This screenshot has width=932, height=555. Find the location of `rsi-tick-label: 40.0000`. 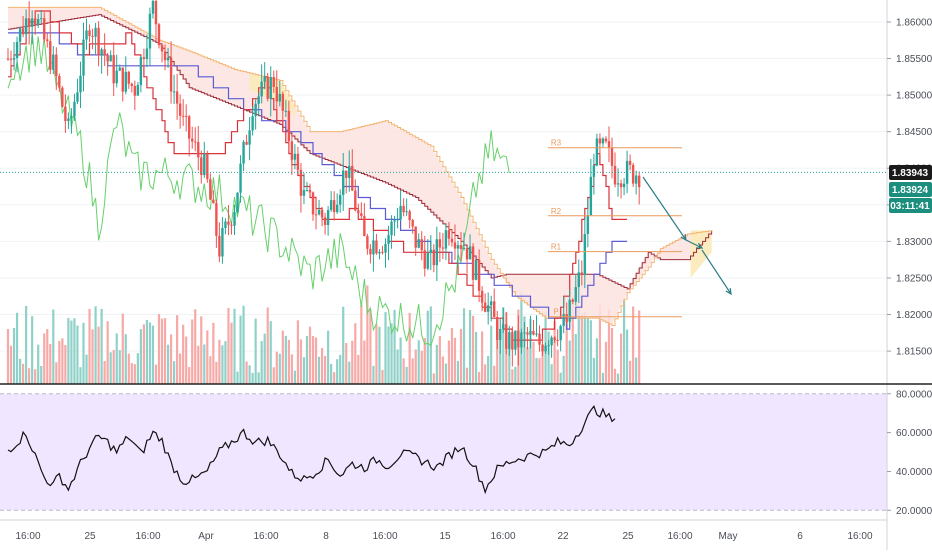

rsi-tick-label: 40.0000 is located at coordinates (914, 472).